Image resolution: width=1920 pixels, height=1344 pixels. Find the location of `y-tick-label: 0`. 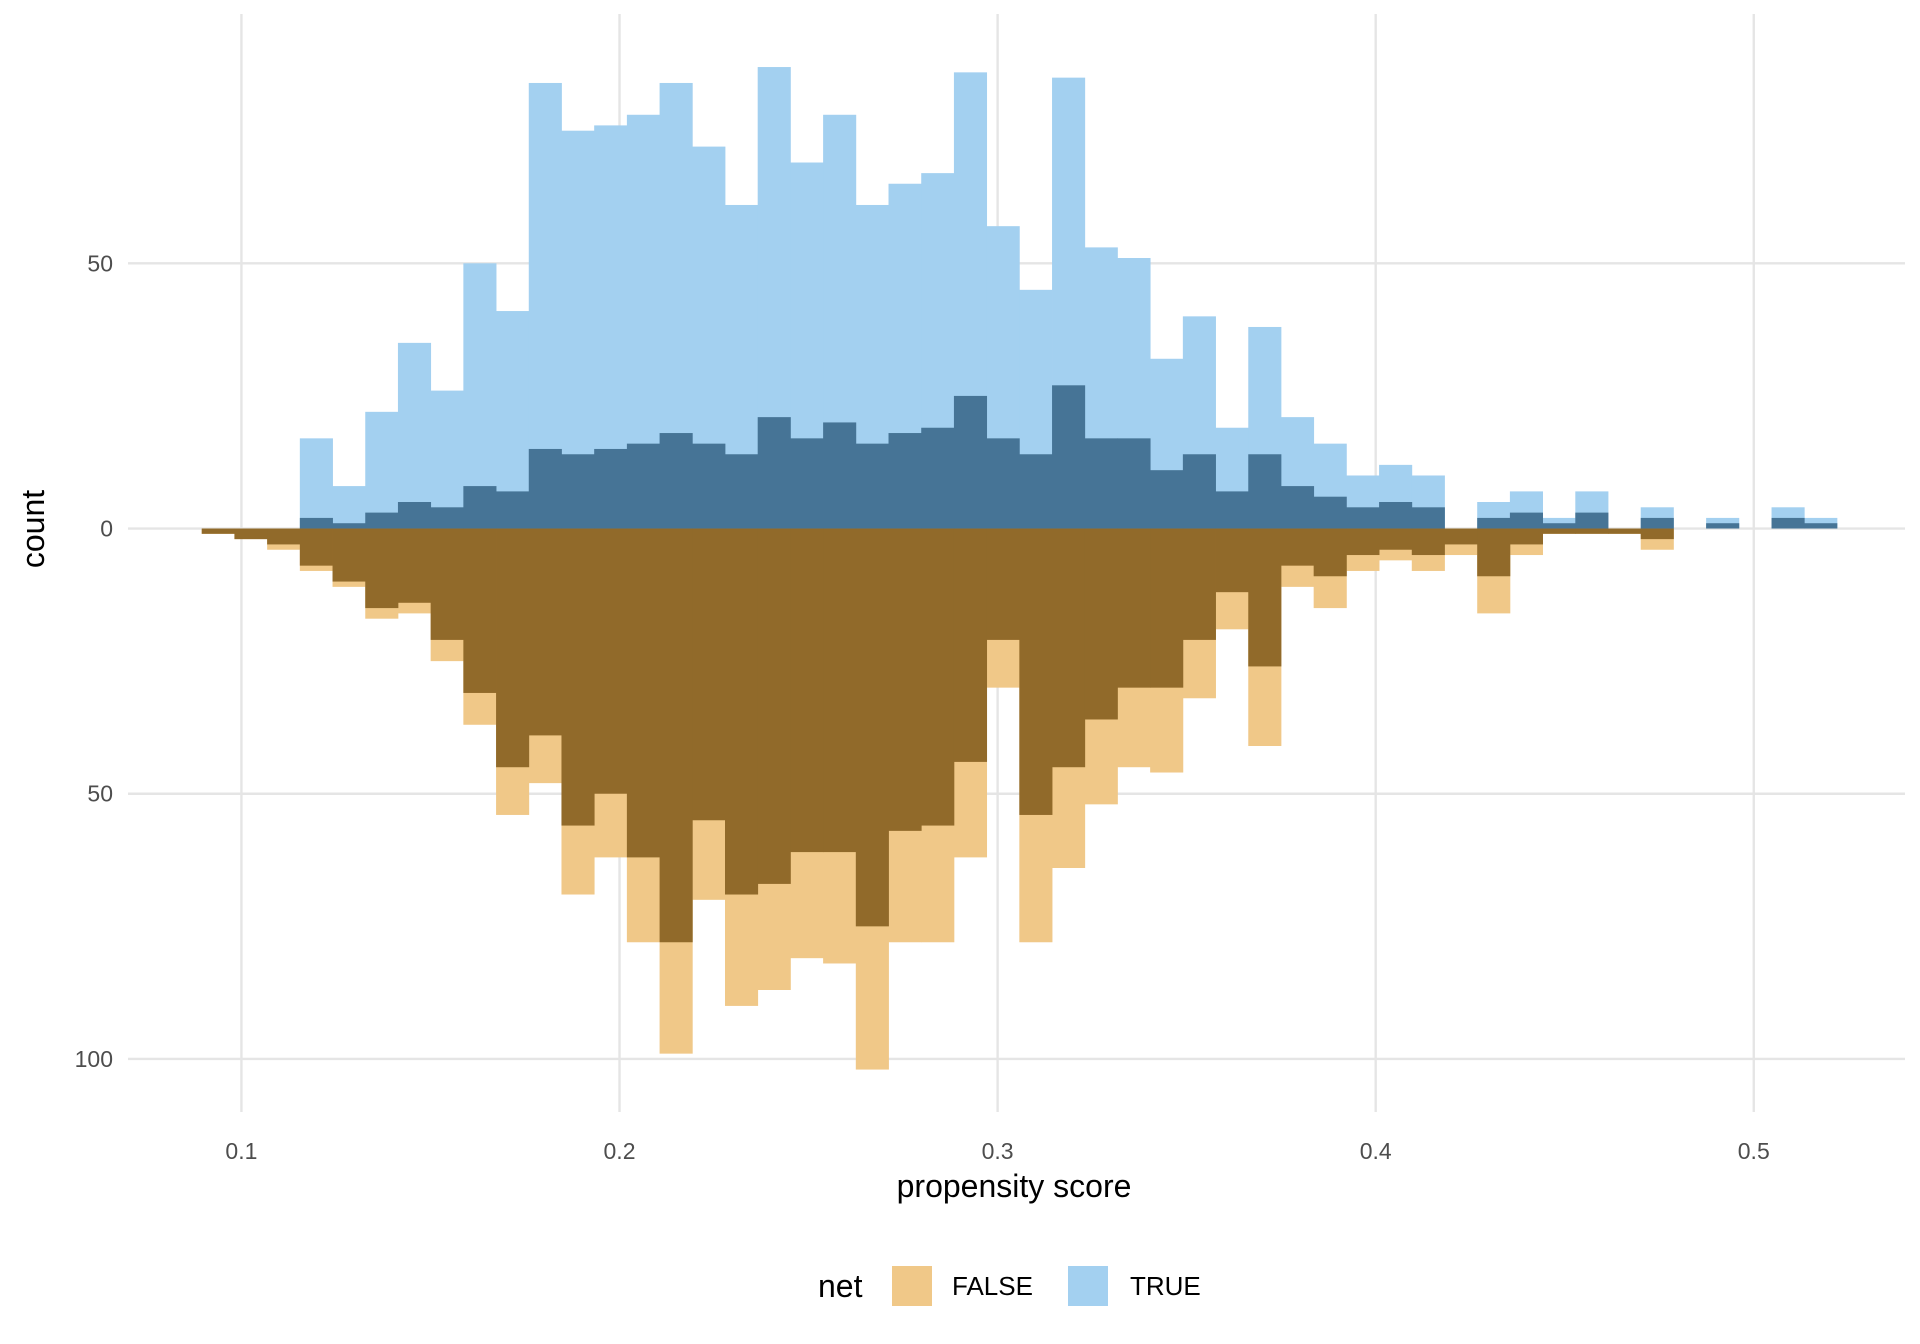

y-tick-label: 0 is located at coordinates (106, 529).